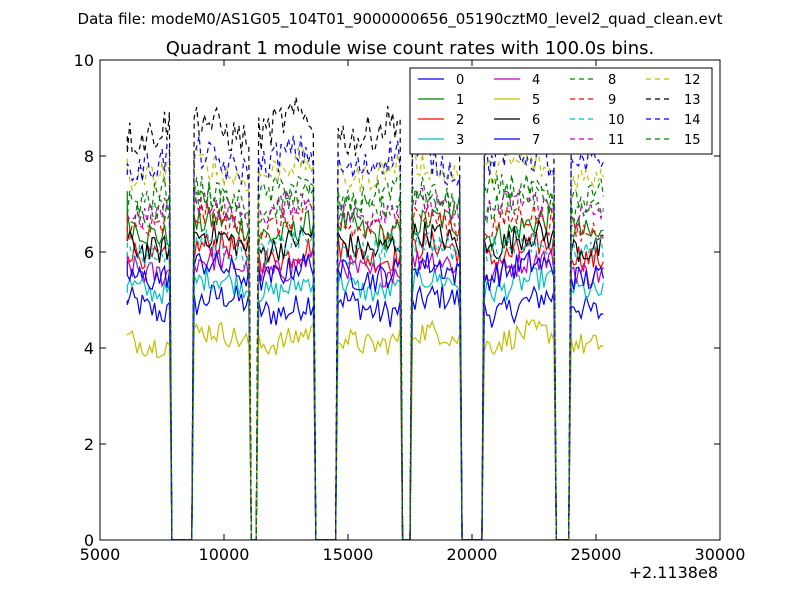  I want to click on legend-label: 5, so click(536, 100).